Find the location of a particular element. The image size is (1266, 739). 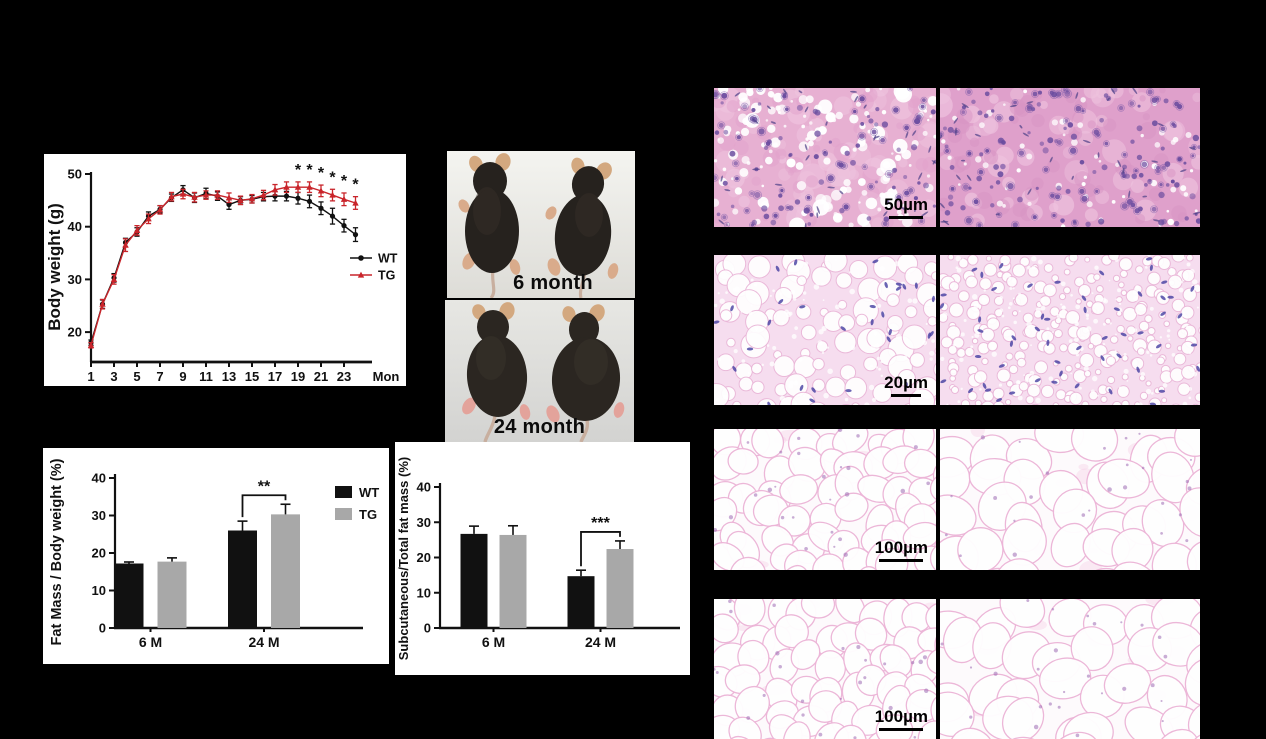

mouse-photo-6-month: 6 month is located at coordinates (541, 224).